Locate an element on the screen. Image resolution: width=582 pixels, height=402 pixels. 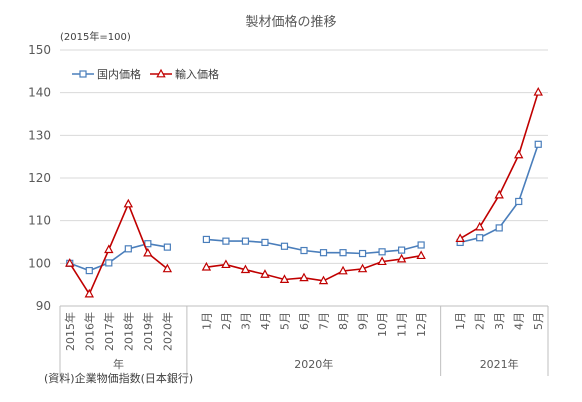
group-label: 2020年 is located at coordinates (313, 364).